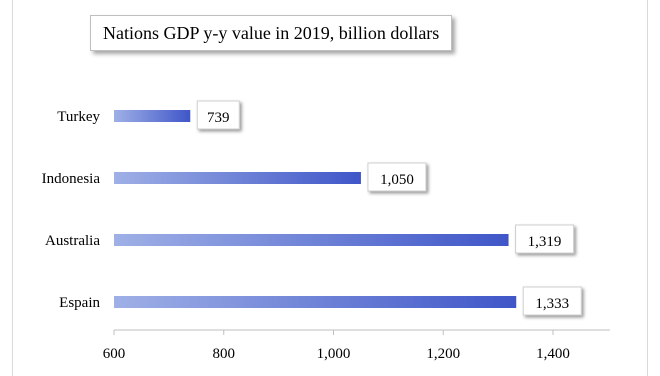 This screenshot has width=660, height=376. I want to click on category-label: Turkey, so click(78, 117).